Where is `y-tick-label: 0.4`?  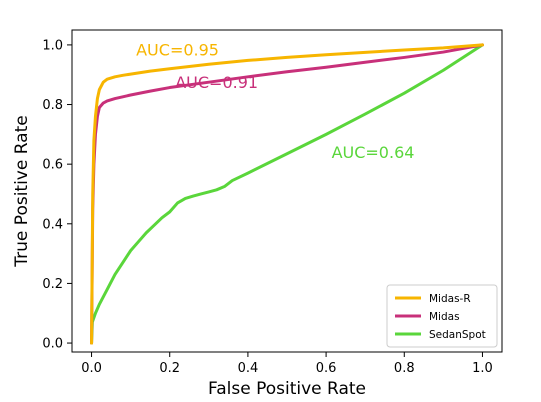 y-tick-label: 0.4 is located at coordinates (52, 224).